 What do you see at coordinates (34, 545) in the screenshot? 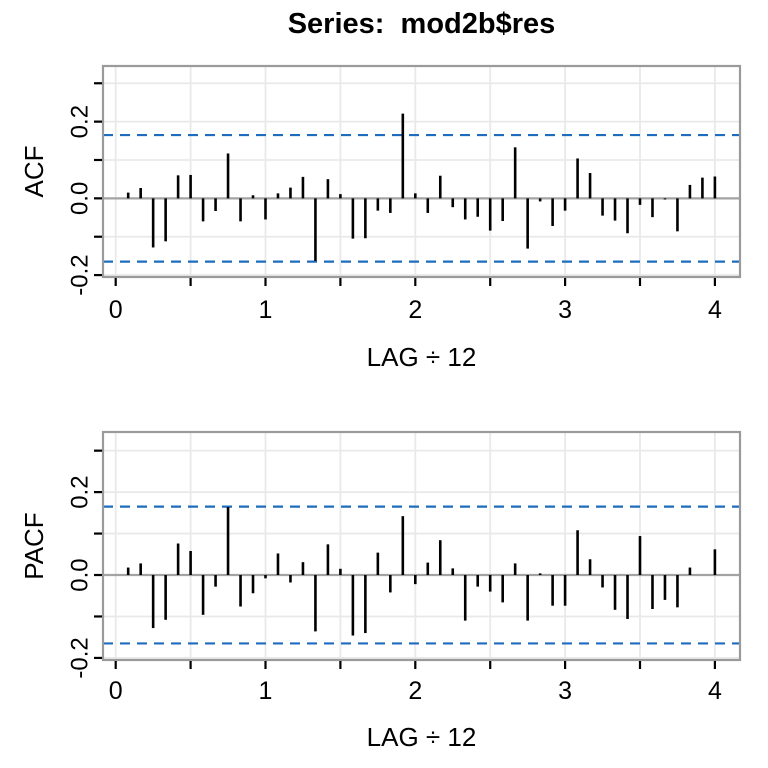
I see `y-axis-label: PACF` at bounding box center [34, 545].